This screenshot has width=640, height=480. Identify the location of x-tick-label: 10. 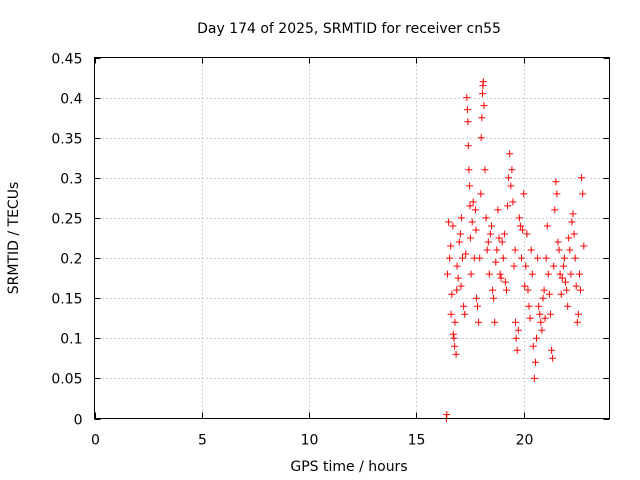
(310, 441).